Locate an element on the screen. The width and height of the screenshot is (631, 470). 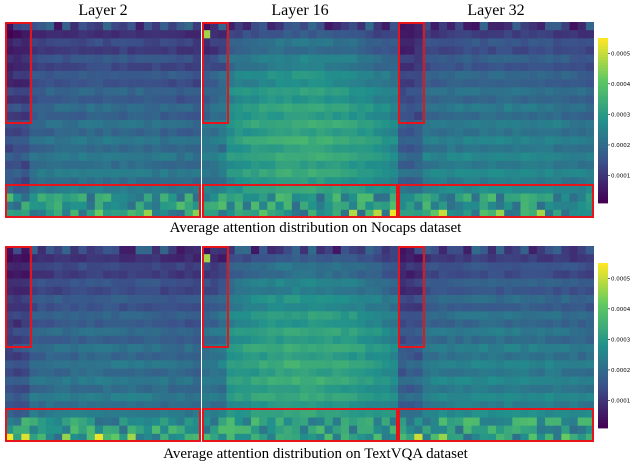
heatmap-cell-textvqa-l0-r21-c20 is located at coordinates (172, 421).